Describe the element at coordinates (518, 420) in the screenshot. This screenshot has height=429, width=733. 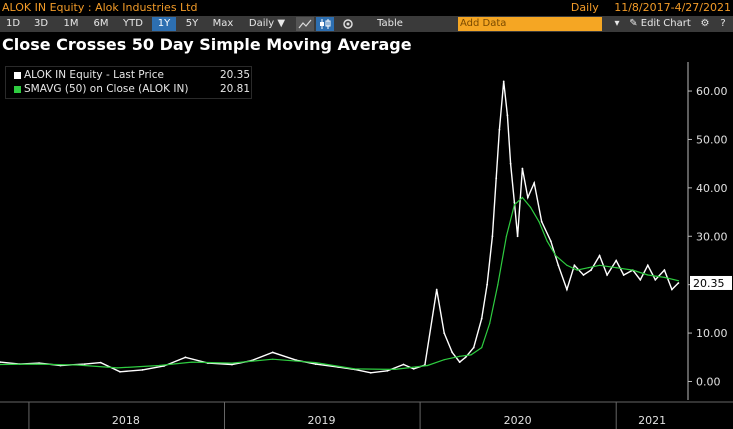
I see `x-tick-label-2020: 2020` at that location.